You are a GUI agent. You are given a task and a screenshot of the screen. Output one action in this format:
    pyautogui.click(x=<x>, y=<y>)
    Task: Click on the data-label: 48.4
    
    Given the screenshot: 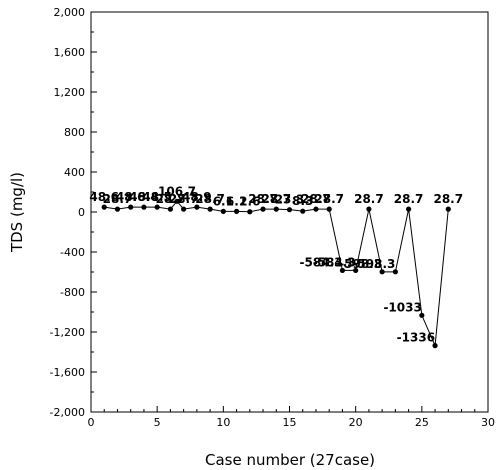 What is the action you would take?
    pyautogui.click(x=144, y=197)
    